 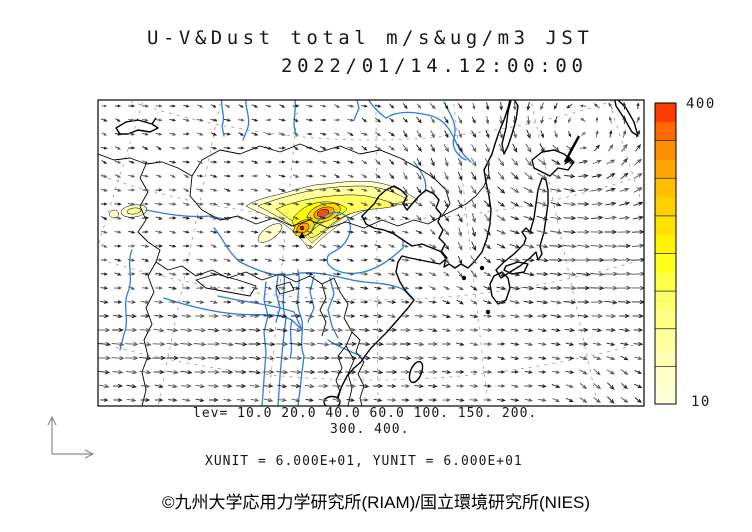 What do you see at coordinates (370, 429) in the screenshot?
I see `contour-levels-line2: 300. 400.` at bounding box center [370, 429].